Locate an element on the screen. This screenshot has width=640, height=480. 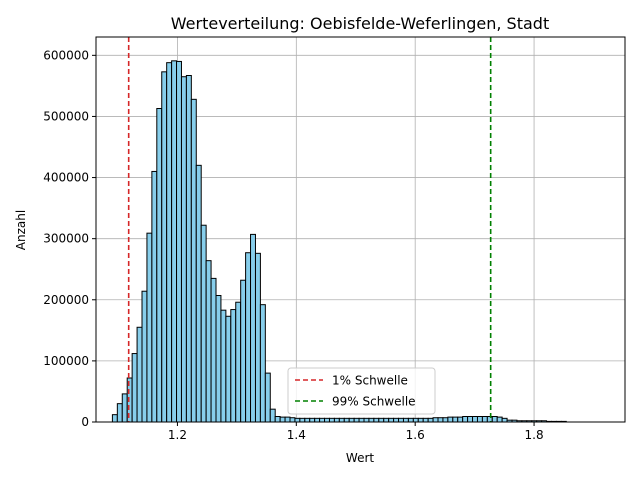
legend-box is located at coordinates (361, 391).